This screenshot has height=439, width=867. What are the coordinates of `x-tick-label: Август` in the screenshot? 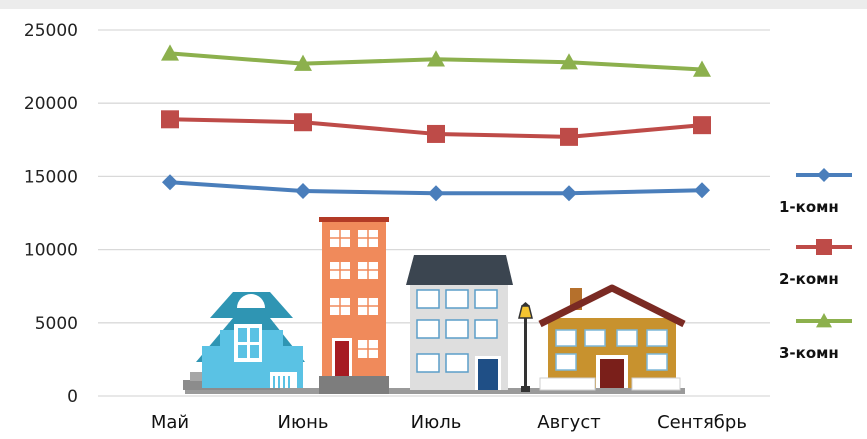 It's located at (568, 422).